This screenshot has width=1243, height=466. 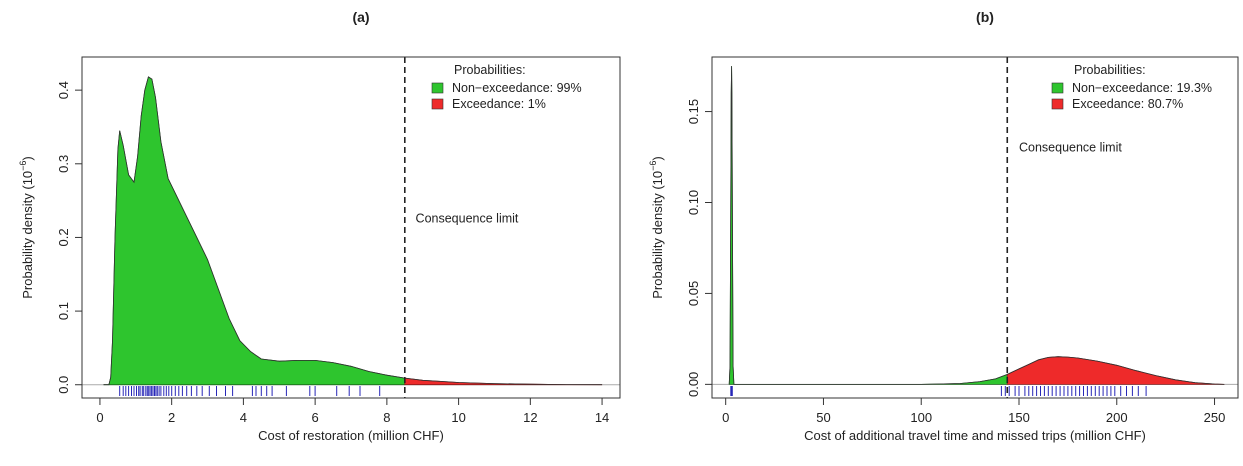 I want to click on legend-entry: Non−exceedance: 99%, so click(x=517, y=88).